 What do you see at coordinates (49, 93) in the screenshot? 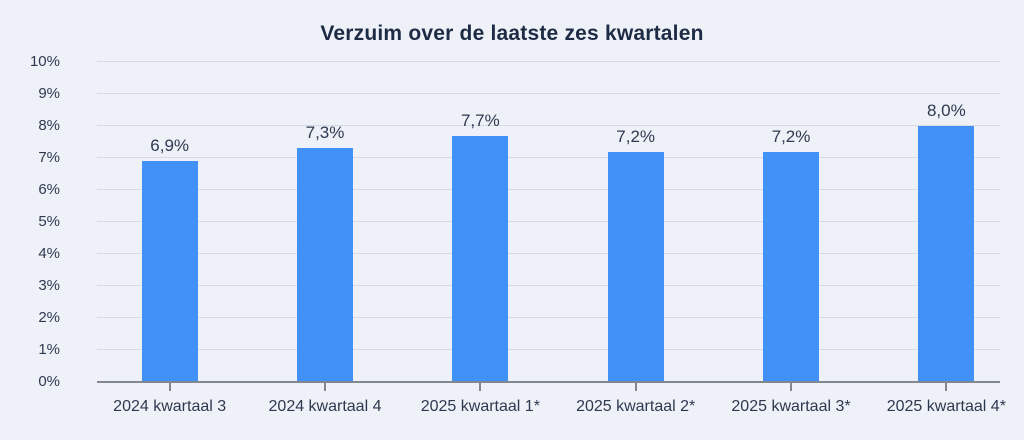
I see `y-axis-tick-label: 9%` at bounding box center [49, 93].